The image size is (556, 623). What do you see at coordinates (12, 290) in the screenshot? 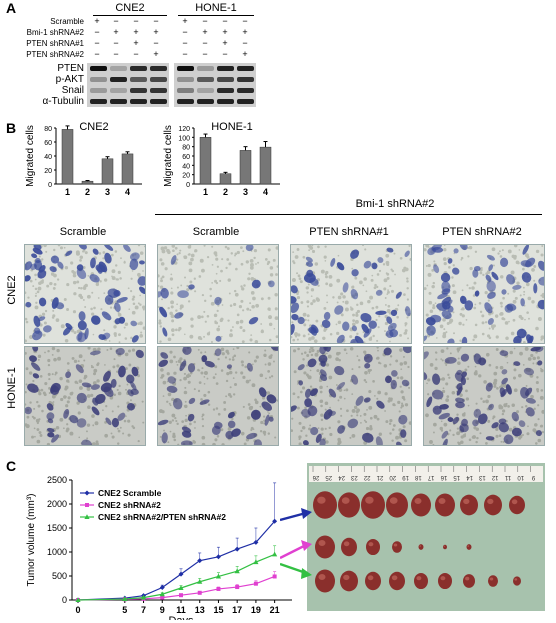
I see `row-label-cne2: CNE2` at bounding box center [12, 290].